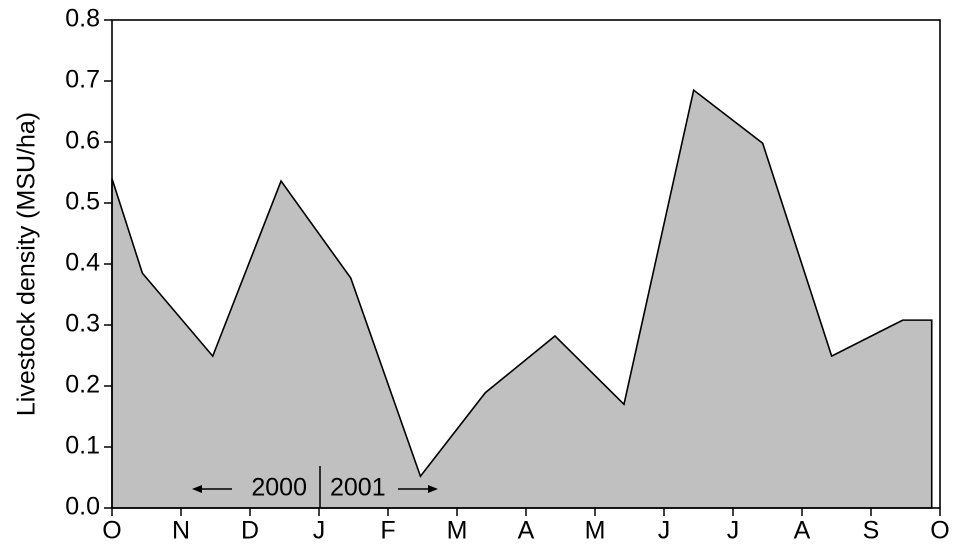 The width and height of the screenshot is (953, 547). What do you see at coordinates (82, 19) in the screenshot?
I see `y-tick-label: 0.8` at bounding box center [82, 19].